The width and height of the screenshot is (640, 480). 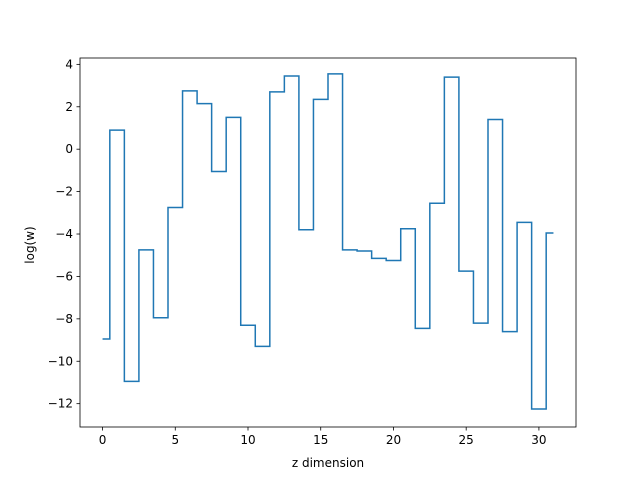 I want to click on y-tick-label: −12, so click(x=60, y=404).